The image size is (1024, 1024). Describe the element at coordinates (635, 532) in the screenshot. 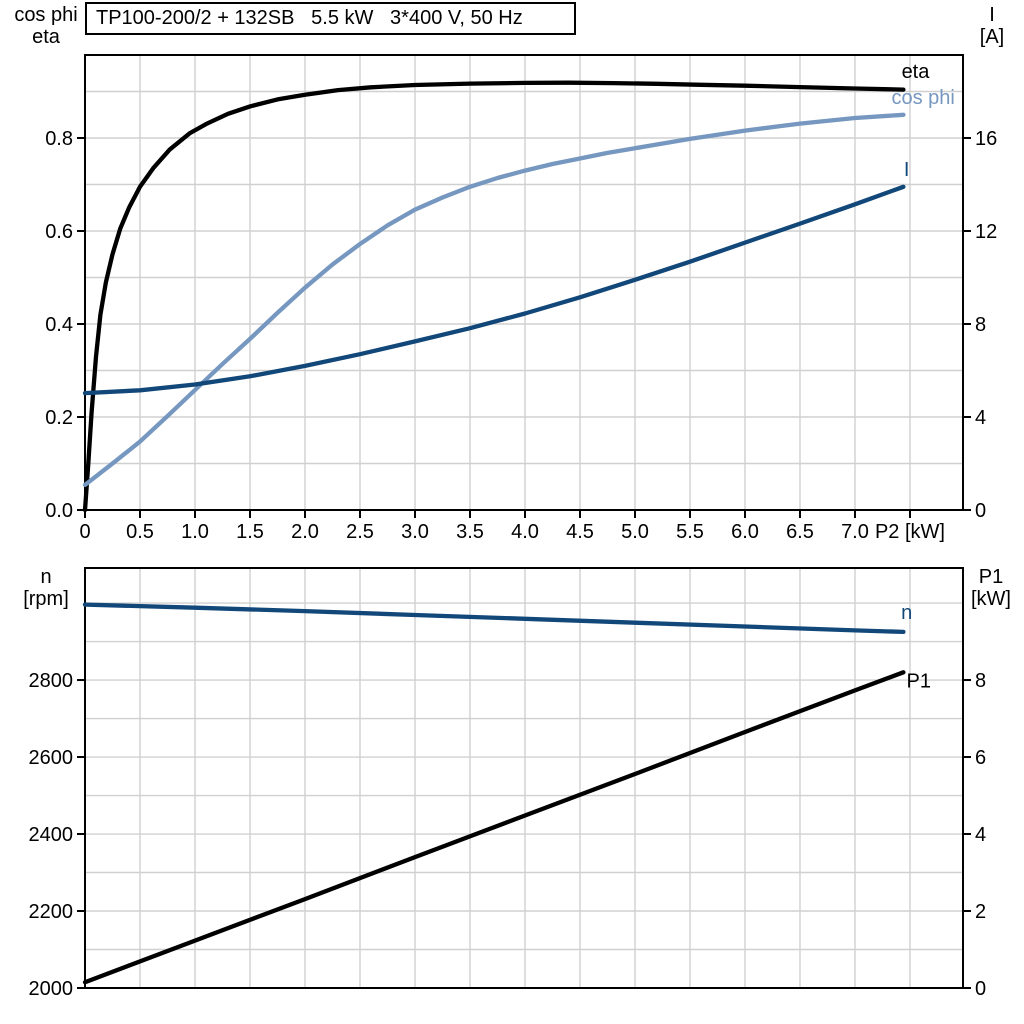

I see `x-tick-label: 5.0` at that location.